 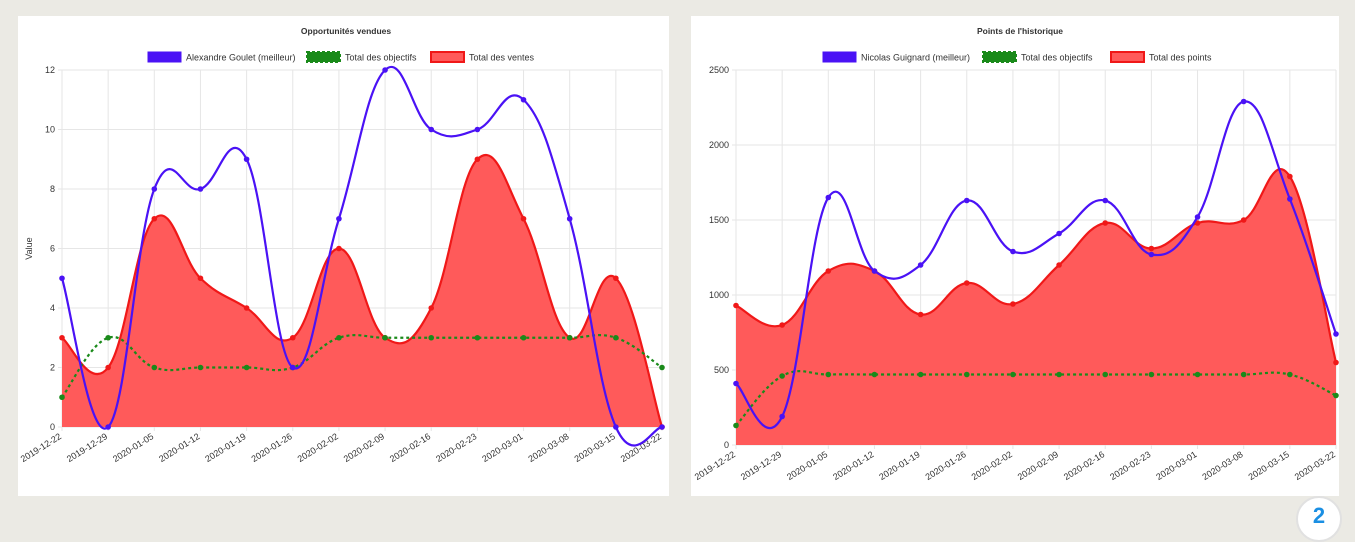 What do you see at coordinates (52, 249) in the screenshot?
I see `y-tick-label: 6` at bounding box center [52, 249].